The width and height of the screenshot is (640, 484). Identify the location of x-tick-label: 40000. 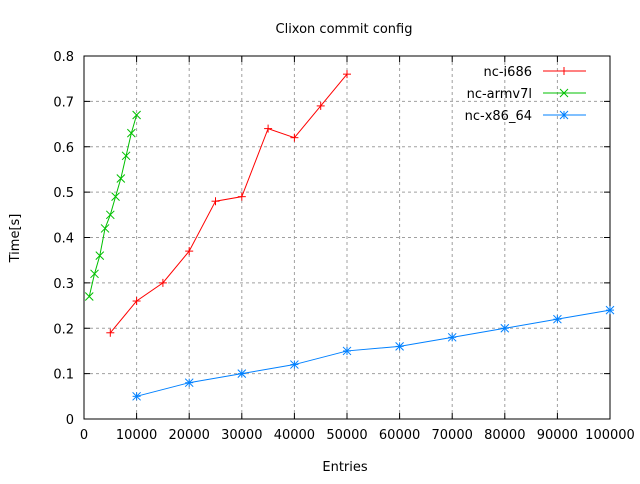
(294, 435).